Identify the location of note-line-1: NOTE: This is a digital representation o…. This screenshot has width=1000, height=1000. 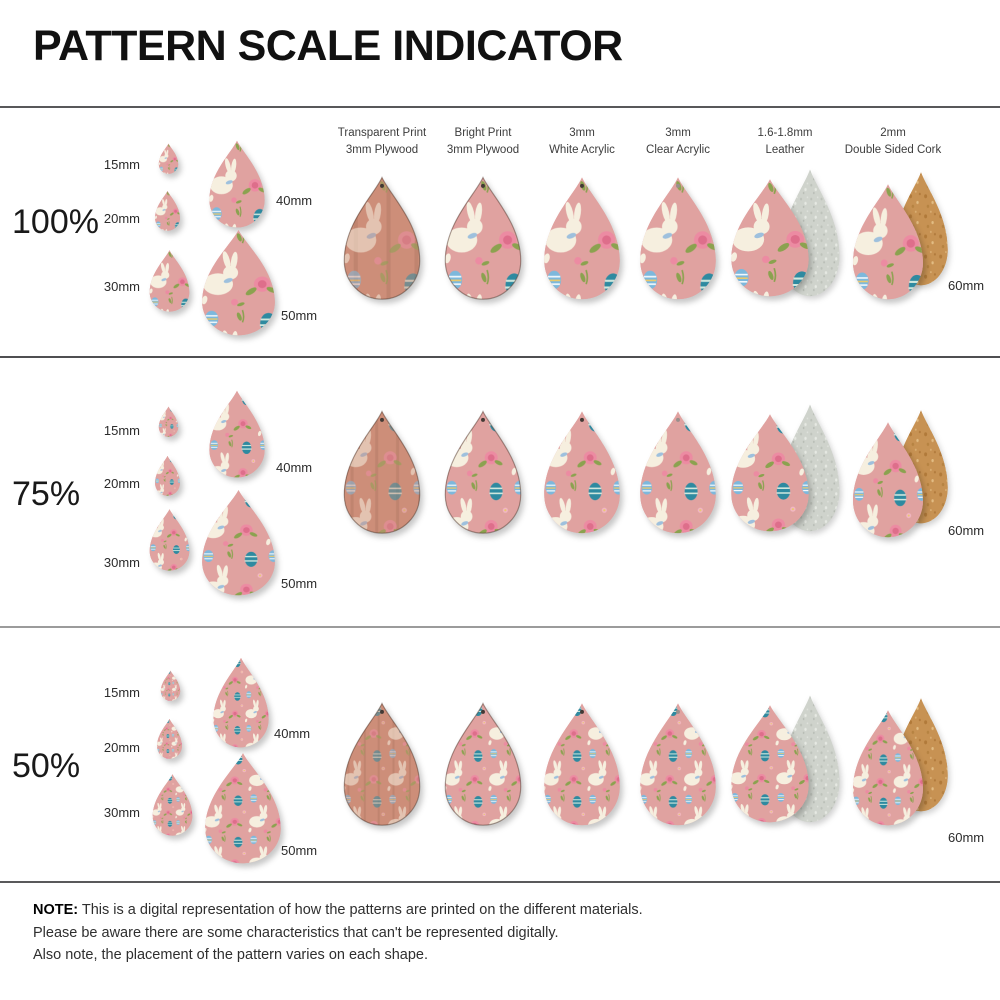
(338, 910).